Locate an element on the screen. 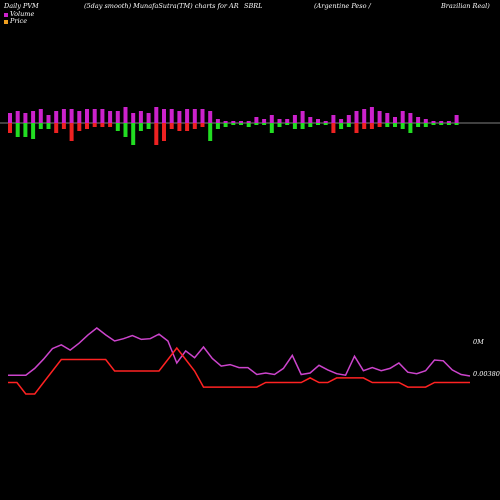 This screenshot has width=500, height=500. legend-price-swatch is located at coordinates (6, 21).